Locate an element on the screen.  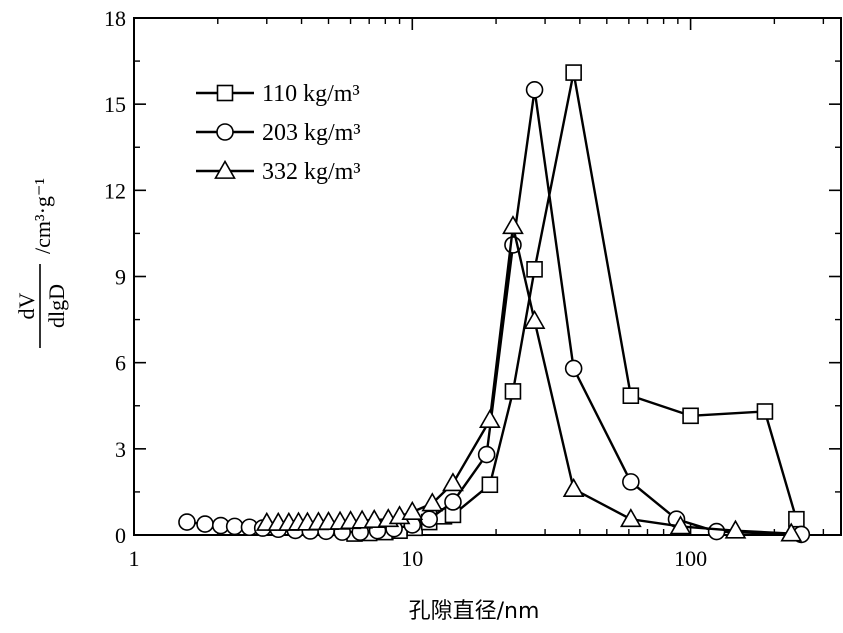
y-axis-label-denominator: dlgD is located at coordinates (56, 306).